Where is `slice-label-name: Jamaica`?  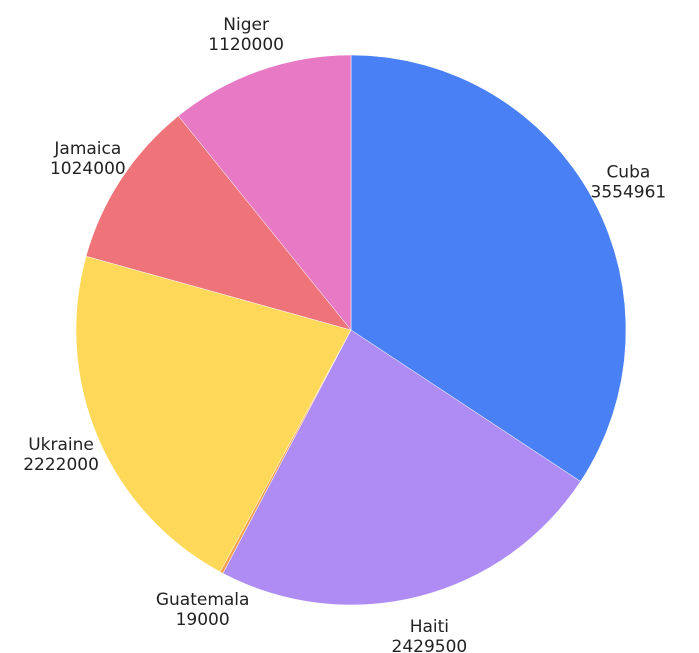
slice-label-name: Jamaica is located at coordinates (87, 149).